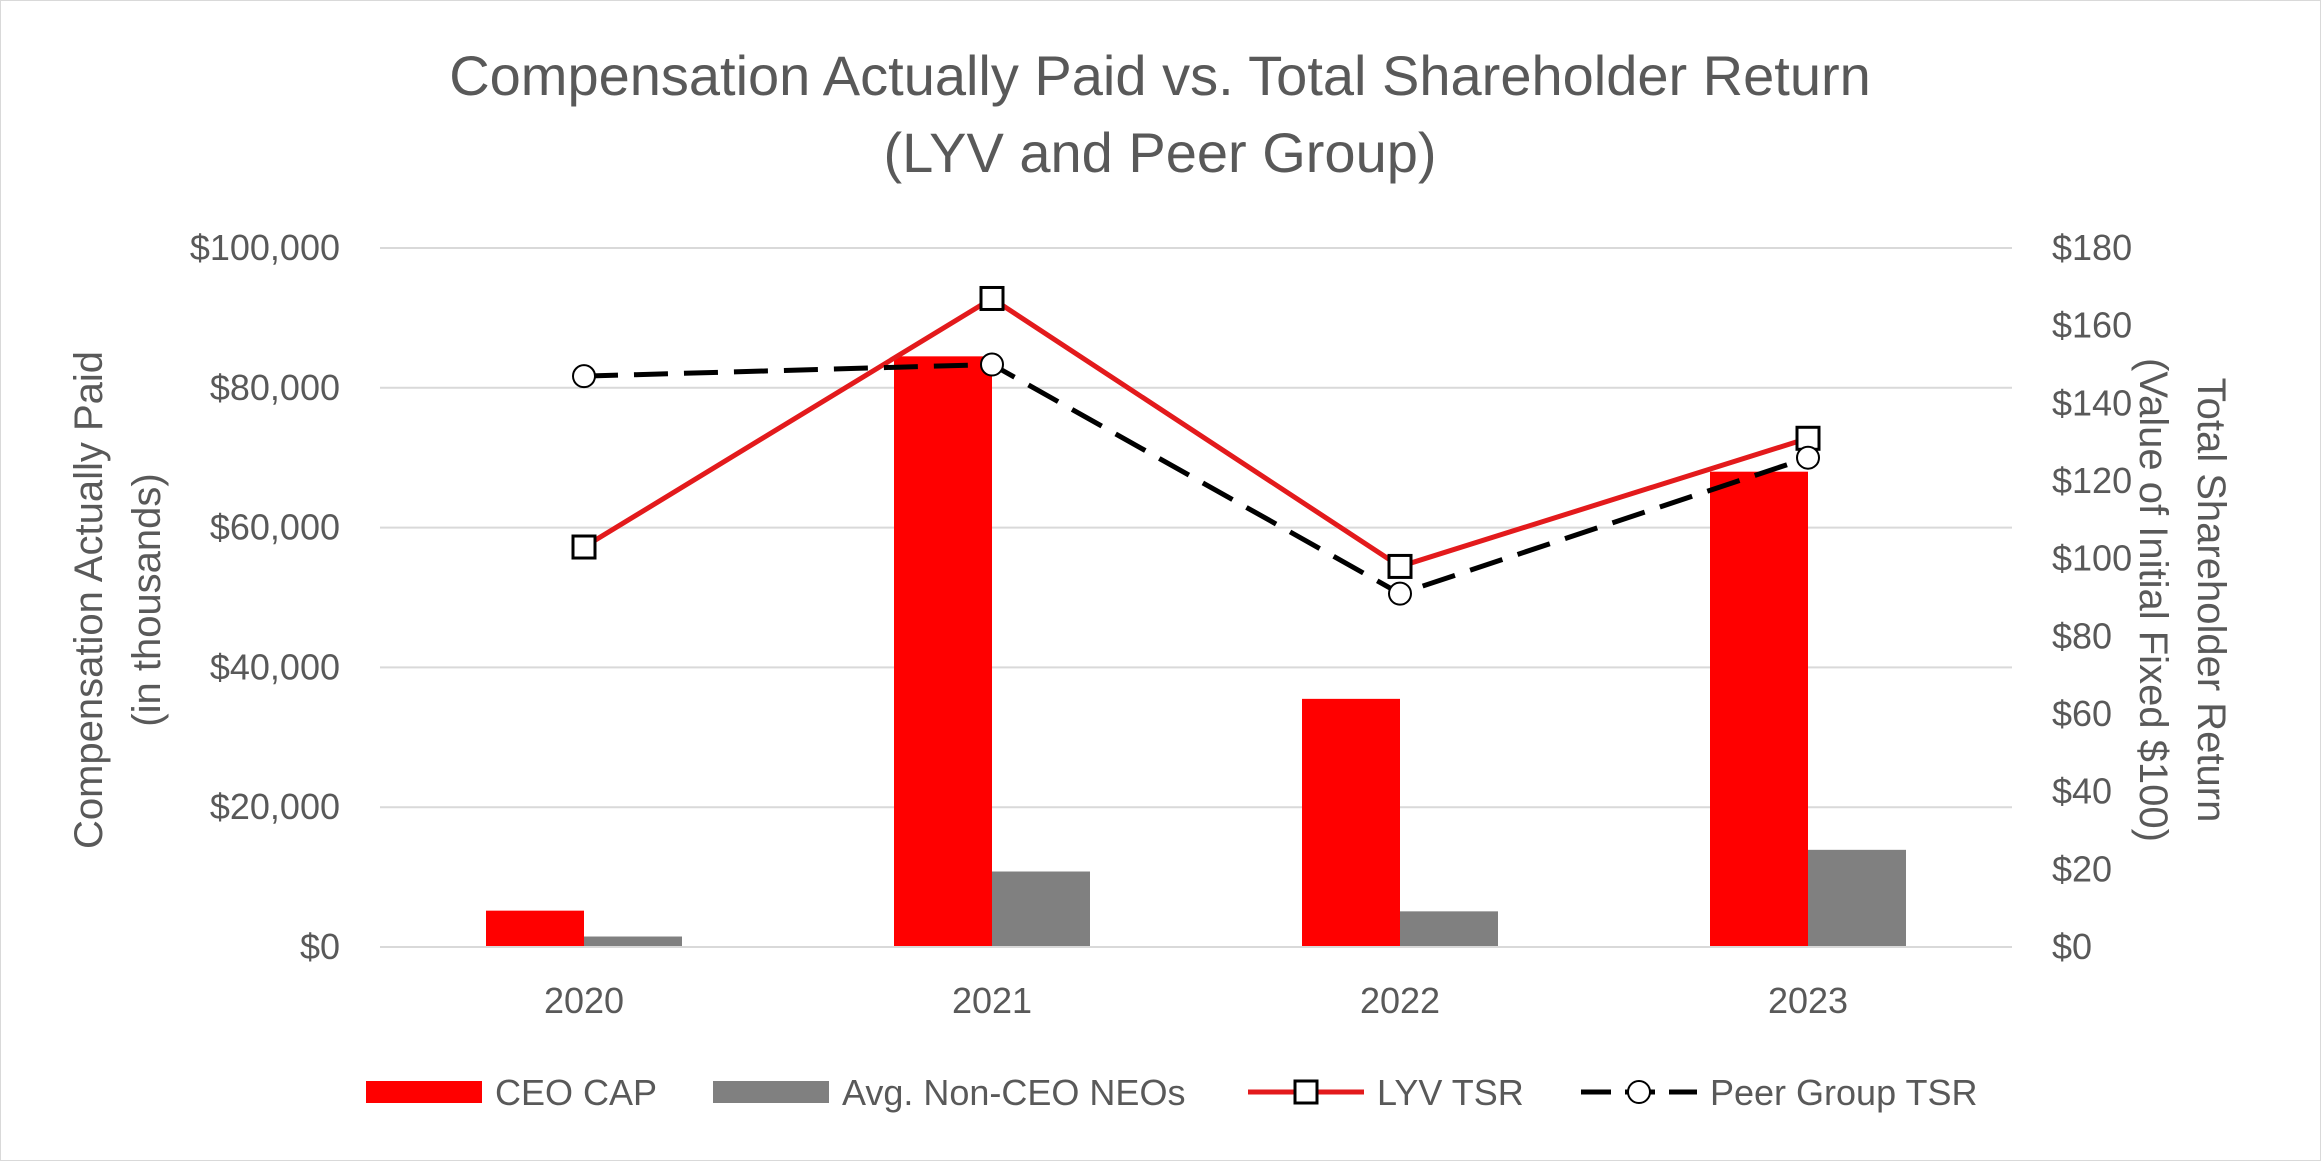  Describe the element at coordinates (2092, 480) in the screenshot. I see `right-tick-label: $120` at that location.